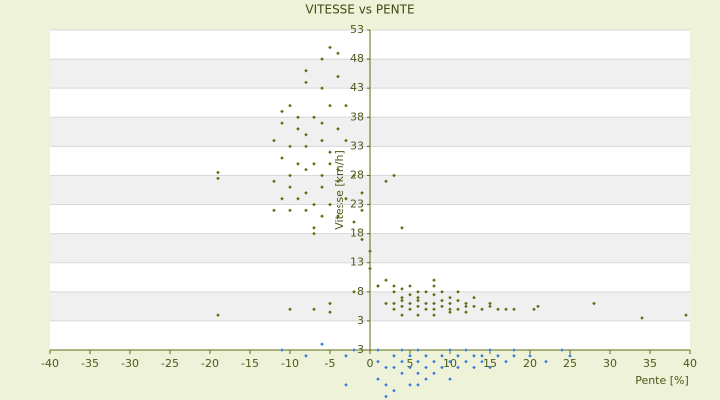  I want to click on x-tick-label: -10, so click(290, 363).